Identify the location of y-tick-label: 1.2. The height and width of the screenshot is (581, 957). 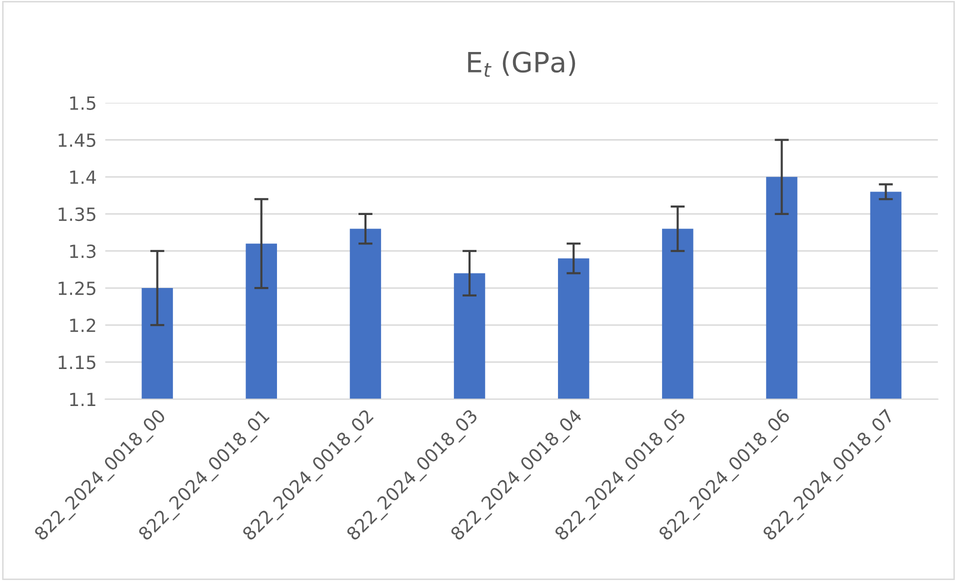
(83, 325).